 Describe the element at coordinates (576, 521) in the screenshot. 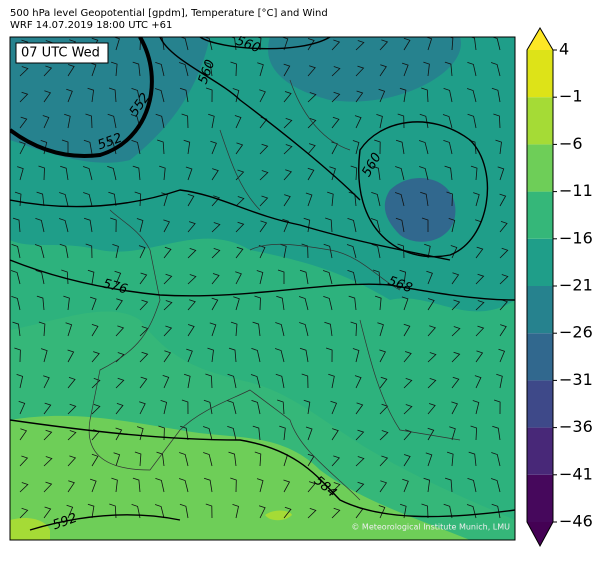

I see `colorbar-tick-label: −46` at that location.